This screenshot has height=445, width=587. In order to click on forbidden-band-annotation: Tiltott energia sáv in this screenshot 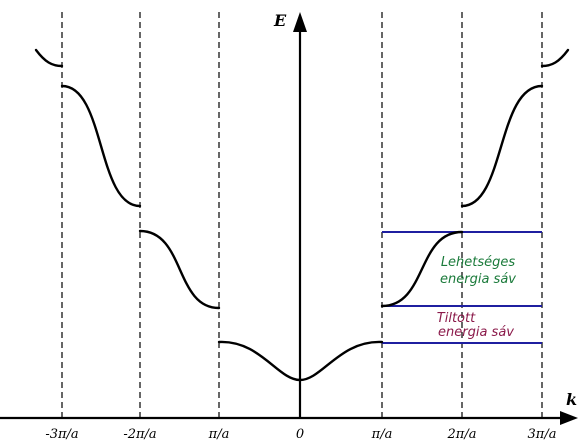, I will do `click(476, 325)`.